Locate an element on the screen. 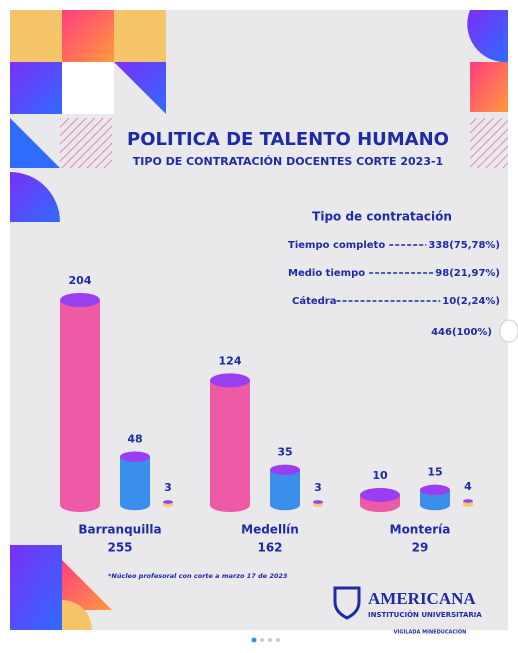 This screenshot has height=653, width=518. value-label: 4 is located at coordinates (468, 486).